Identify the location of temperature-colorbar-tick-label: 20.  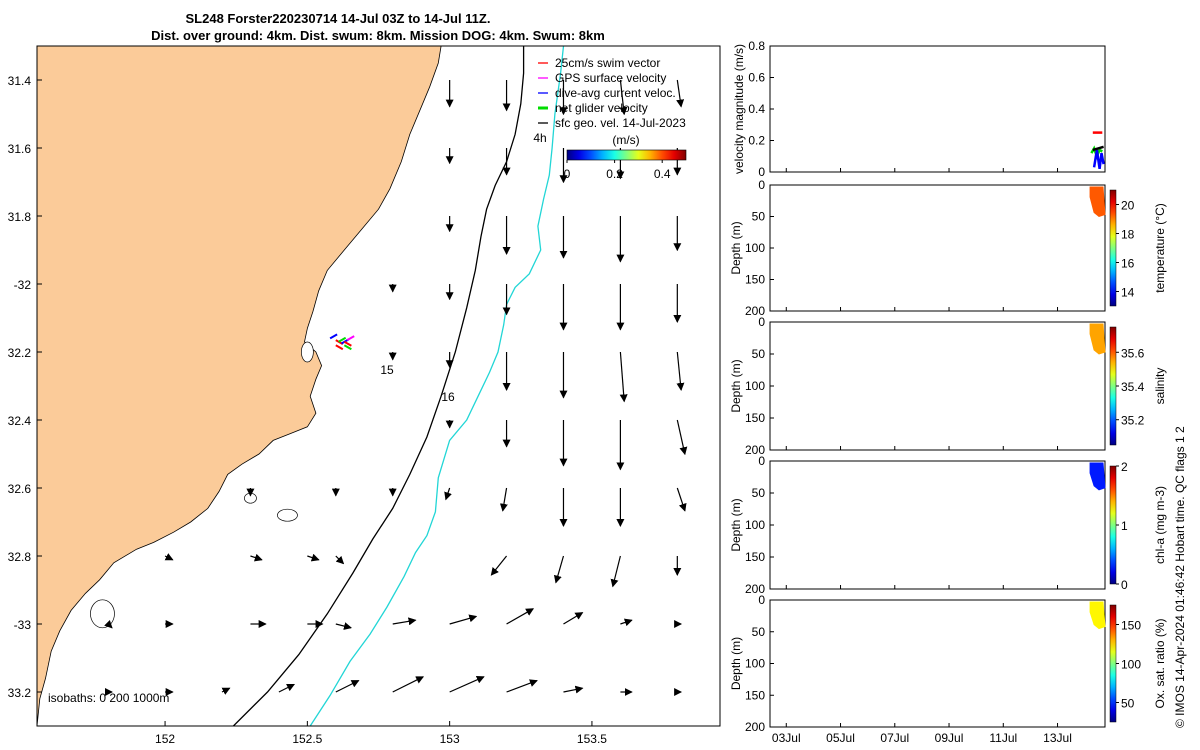
(1128, 206).